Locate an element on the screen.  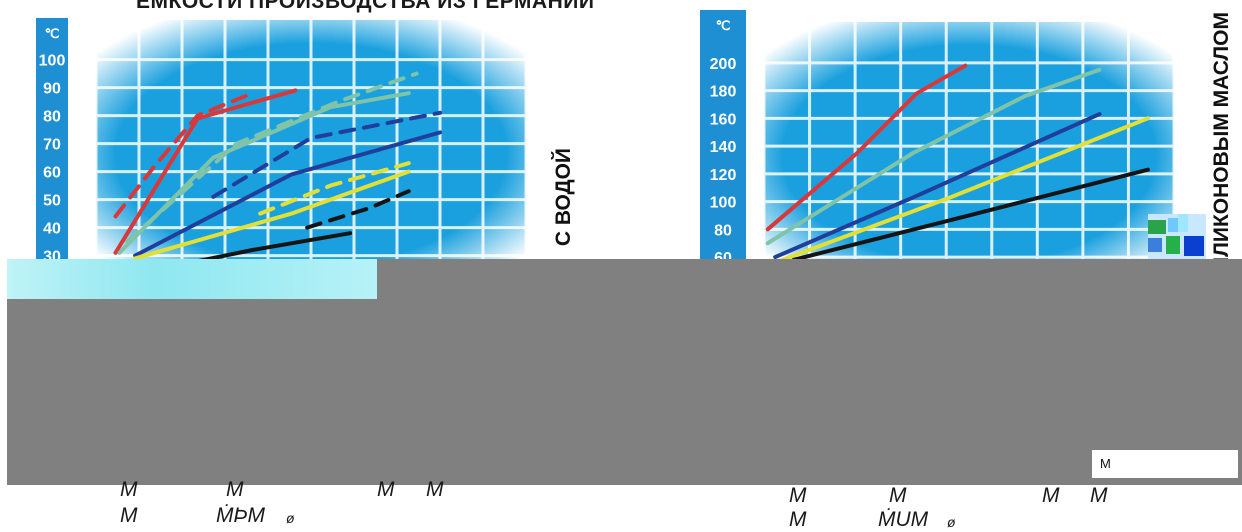
footer-right-5: М is located at coordinates (798, 519).